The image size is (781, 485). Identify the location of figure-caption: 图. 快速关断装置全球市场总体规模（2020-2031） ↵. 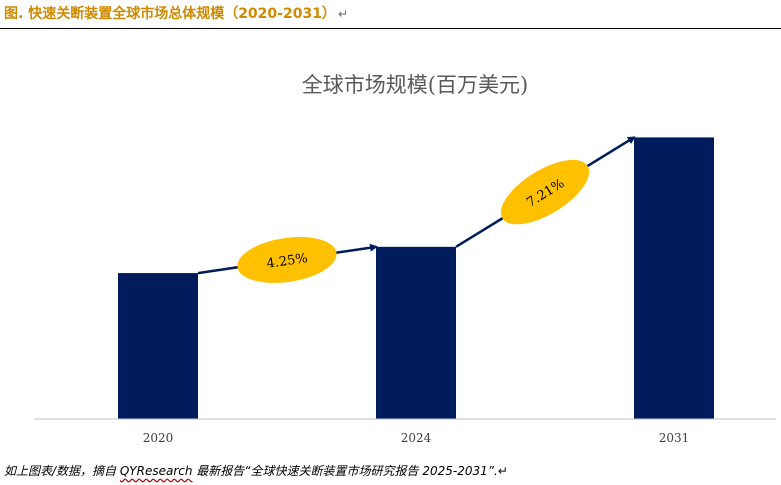
(176, 13).